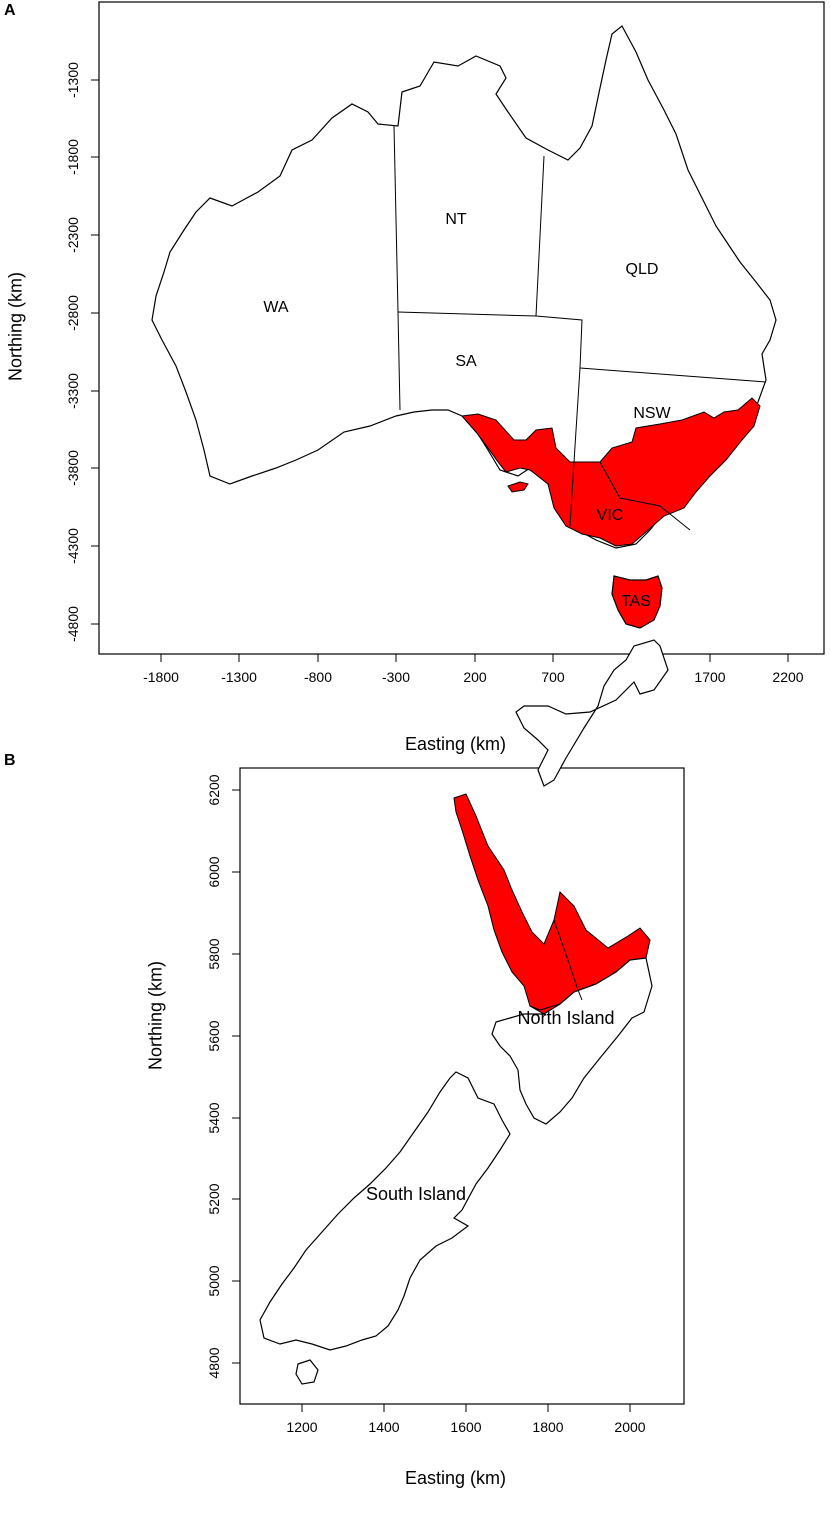  Describe the element at coordinates (652, 413) in the screenshot. I see `label-nsw: NSW` at that location.